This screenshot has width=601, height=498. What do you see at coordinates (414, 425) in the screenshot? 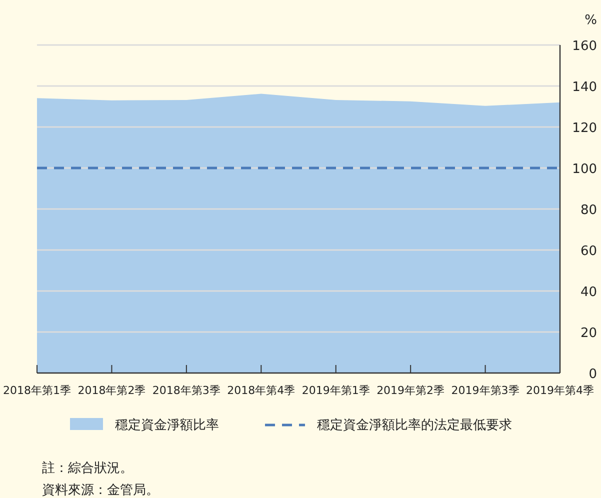
I see `legend-label: 穩定資金淨額比率的法定最低要求` at bounding box center [414, 425].